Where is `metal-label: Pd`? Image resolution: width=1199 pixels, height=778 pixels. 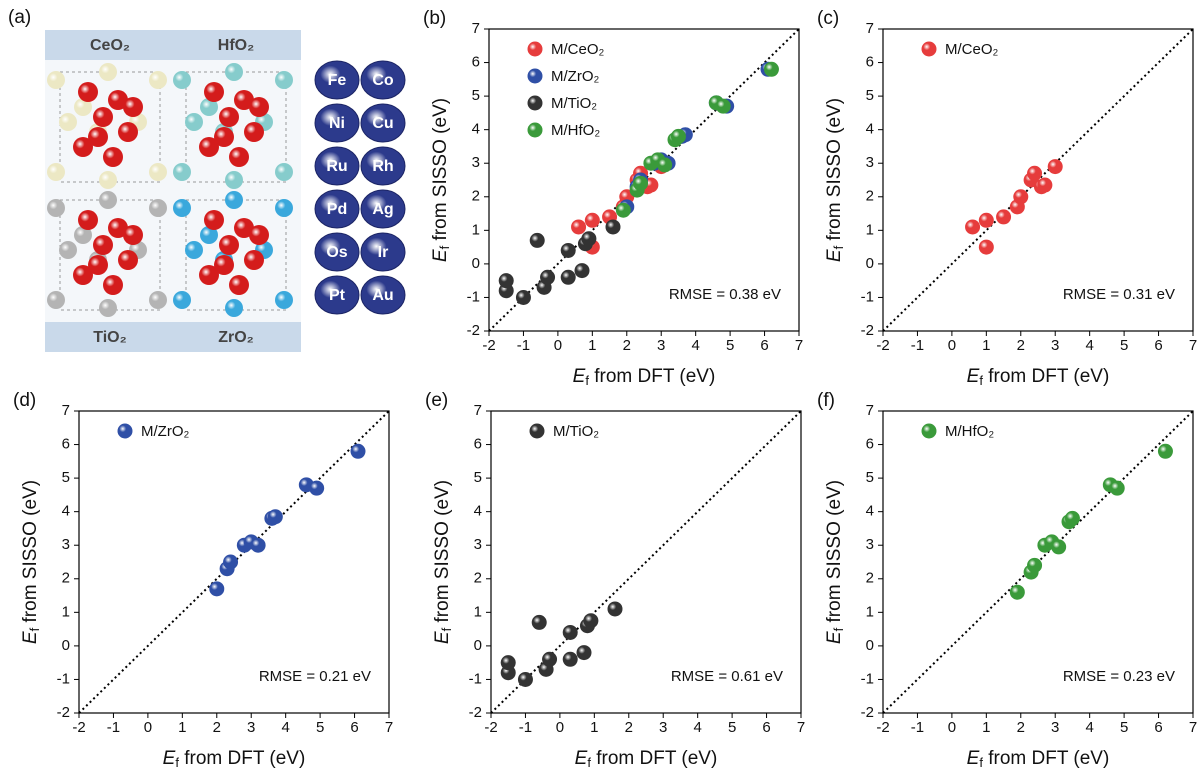
metal-label: Pd is located at coordinates (337, 209).